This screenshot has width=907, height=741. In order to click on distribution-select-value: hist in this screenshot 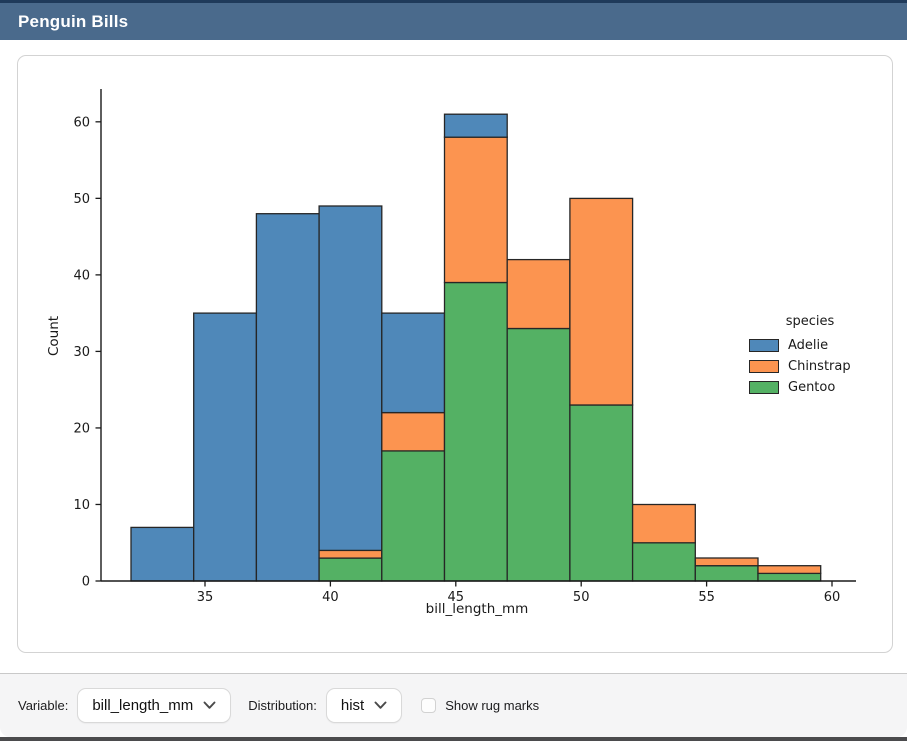, I will do `click(352, 705)`.